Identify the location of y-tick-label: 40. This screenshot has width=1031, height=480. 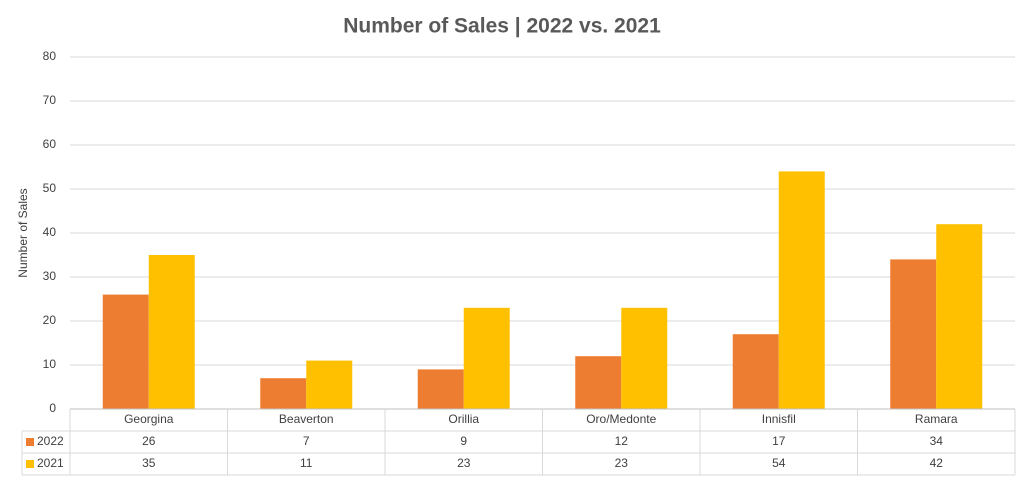
(50, 232).